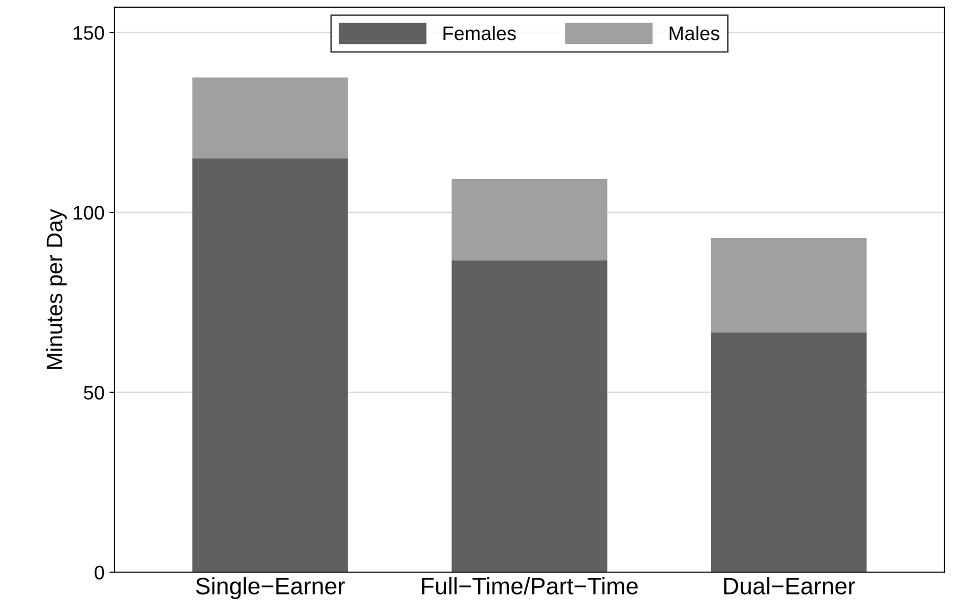 The height and width of the screenshot is (614, 954). Describe the element at coordinates (56, 288) in the screenshot. I see `y-axis-title: Minutes per Day` at that location.